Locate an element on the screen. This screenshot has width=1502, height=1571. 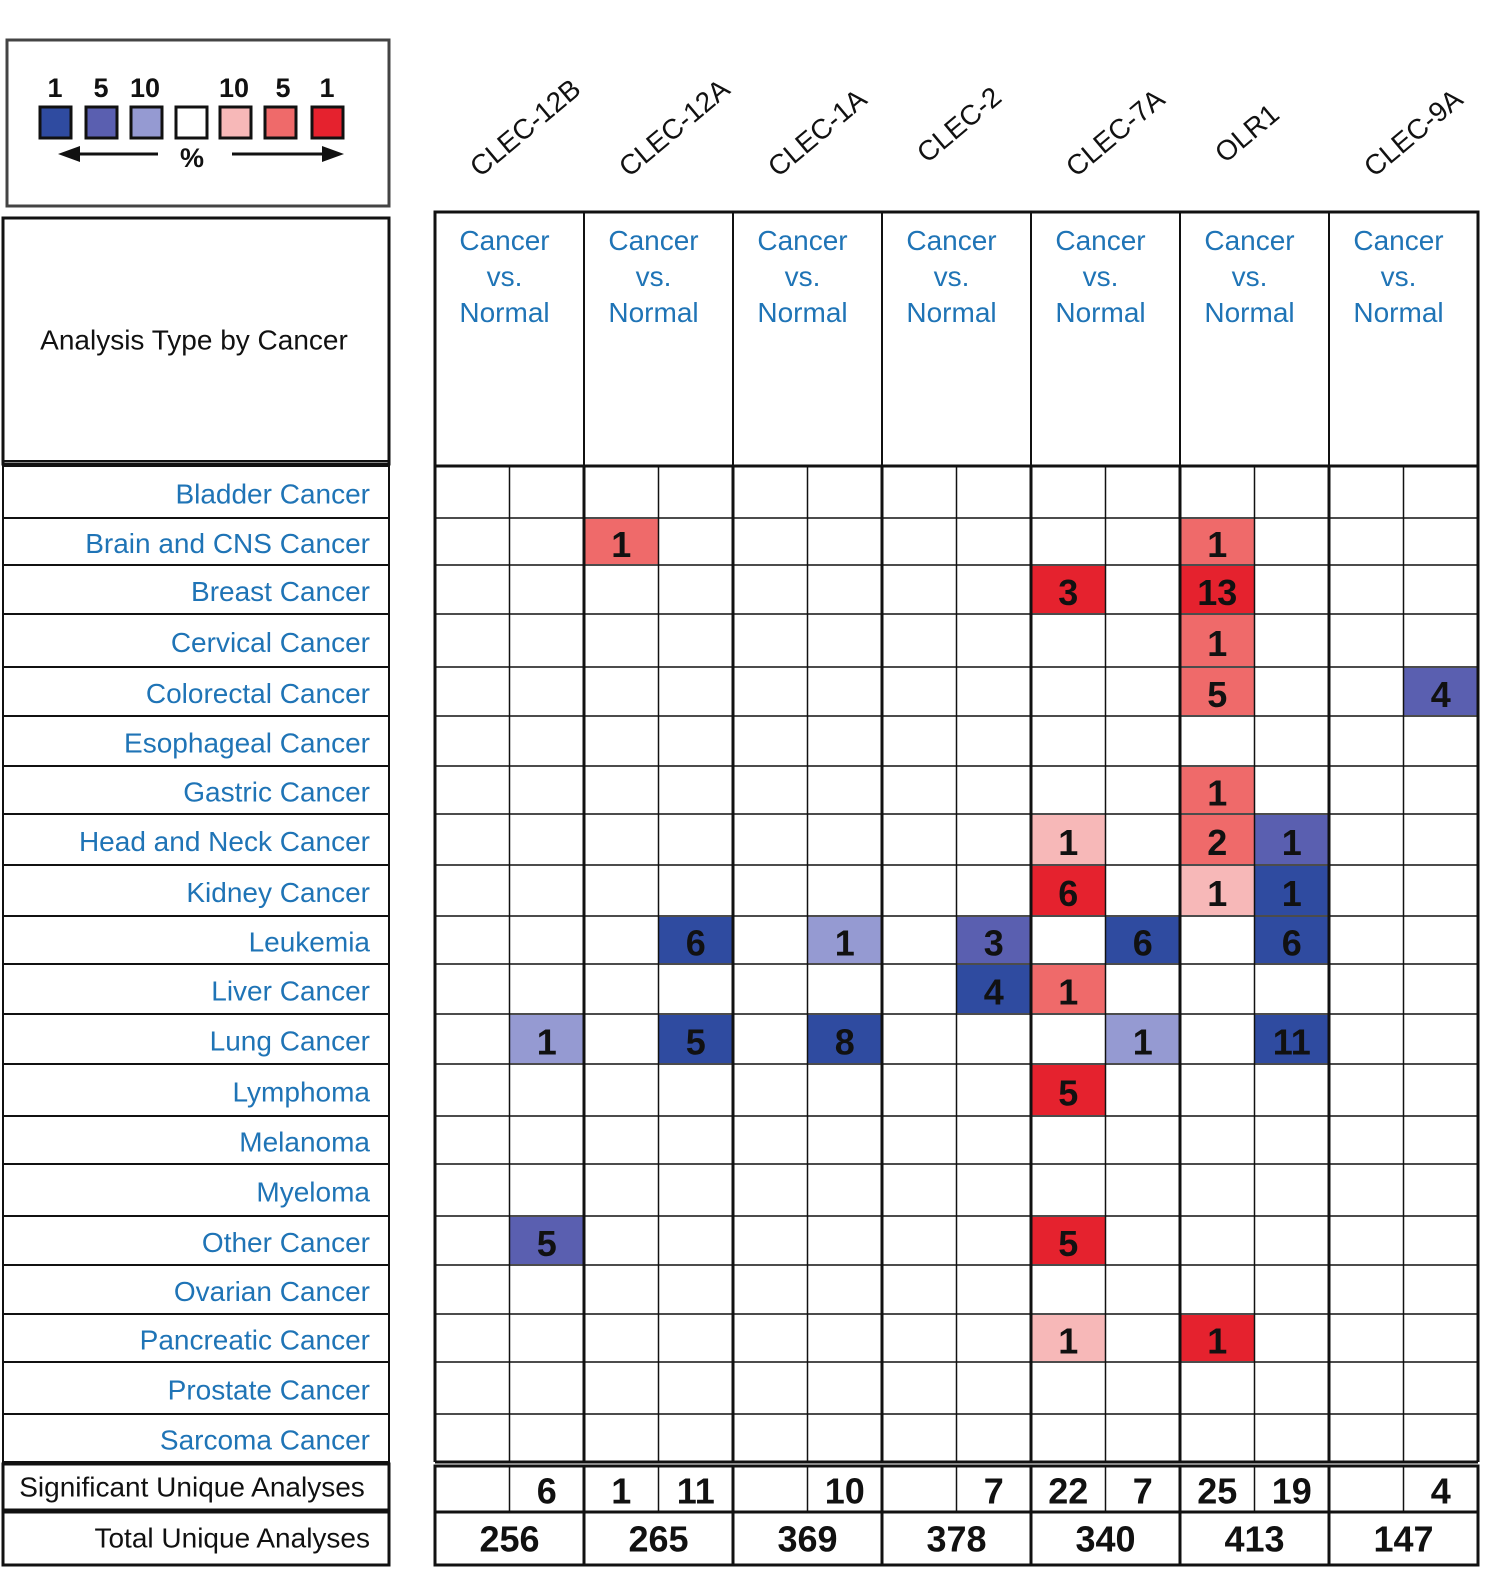
total-label-frame is located at coordinates (196, 1538).